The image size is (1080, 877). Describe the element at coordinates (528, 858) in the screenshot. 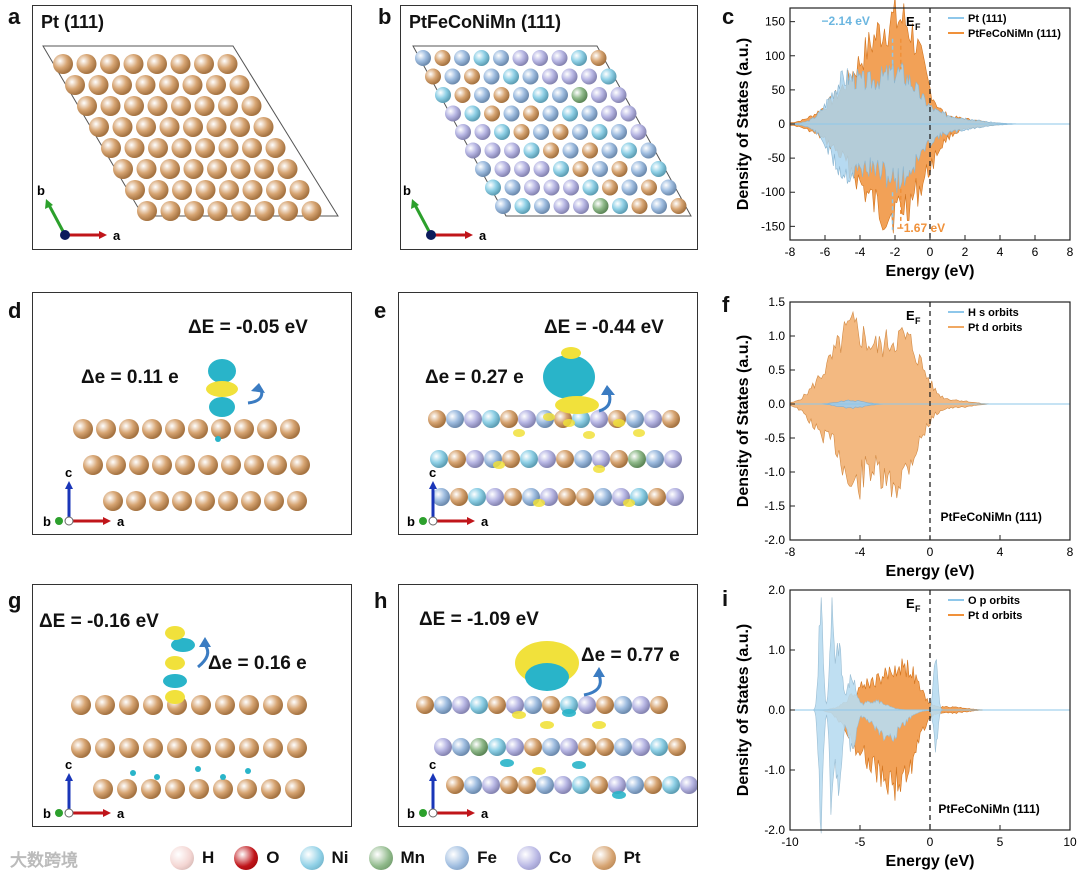

I see `legend-ball-co` at that location.